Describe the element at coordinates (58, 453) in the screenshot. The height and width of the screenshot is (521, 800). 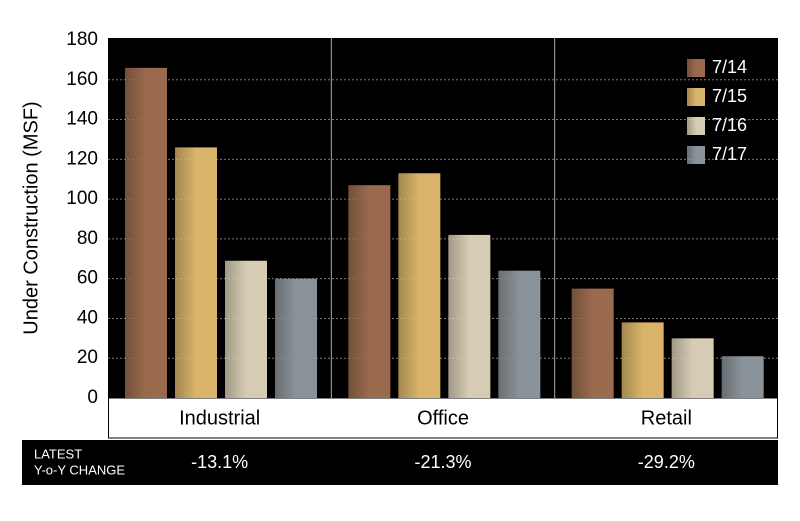
I see `change-label: LATEST` at that location.